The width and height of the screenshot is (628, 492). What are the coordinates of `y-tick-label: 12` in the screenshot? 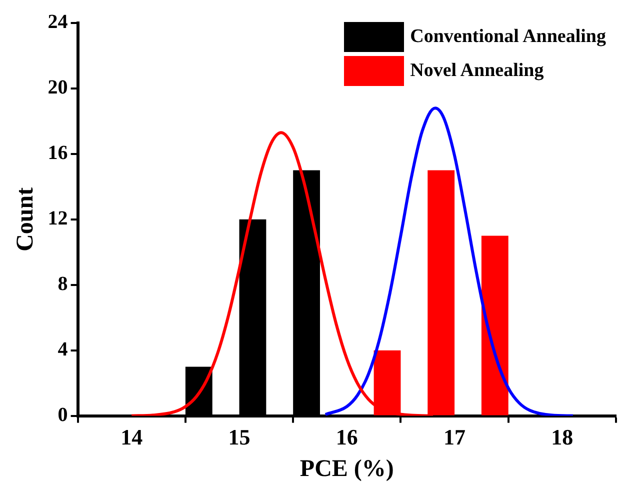 It's located at (58, 219).